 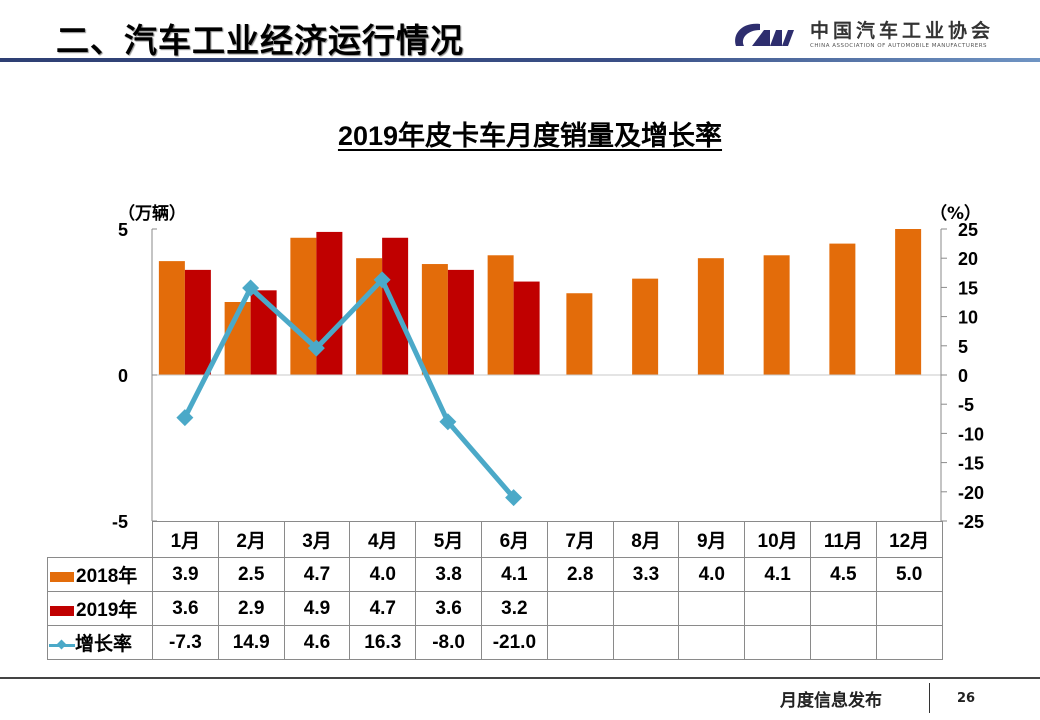 What do you see at coordinates (152, 214) in the screenshot?
I see `left-axis-unit: （万辆）` at bounding box center [152, 214].